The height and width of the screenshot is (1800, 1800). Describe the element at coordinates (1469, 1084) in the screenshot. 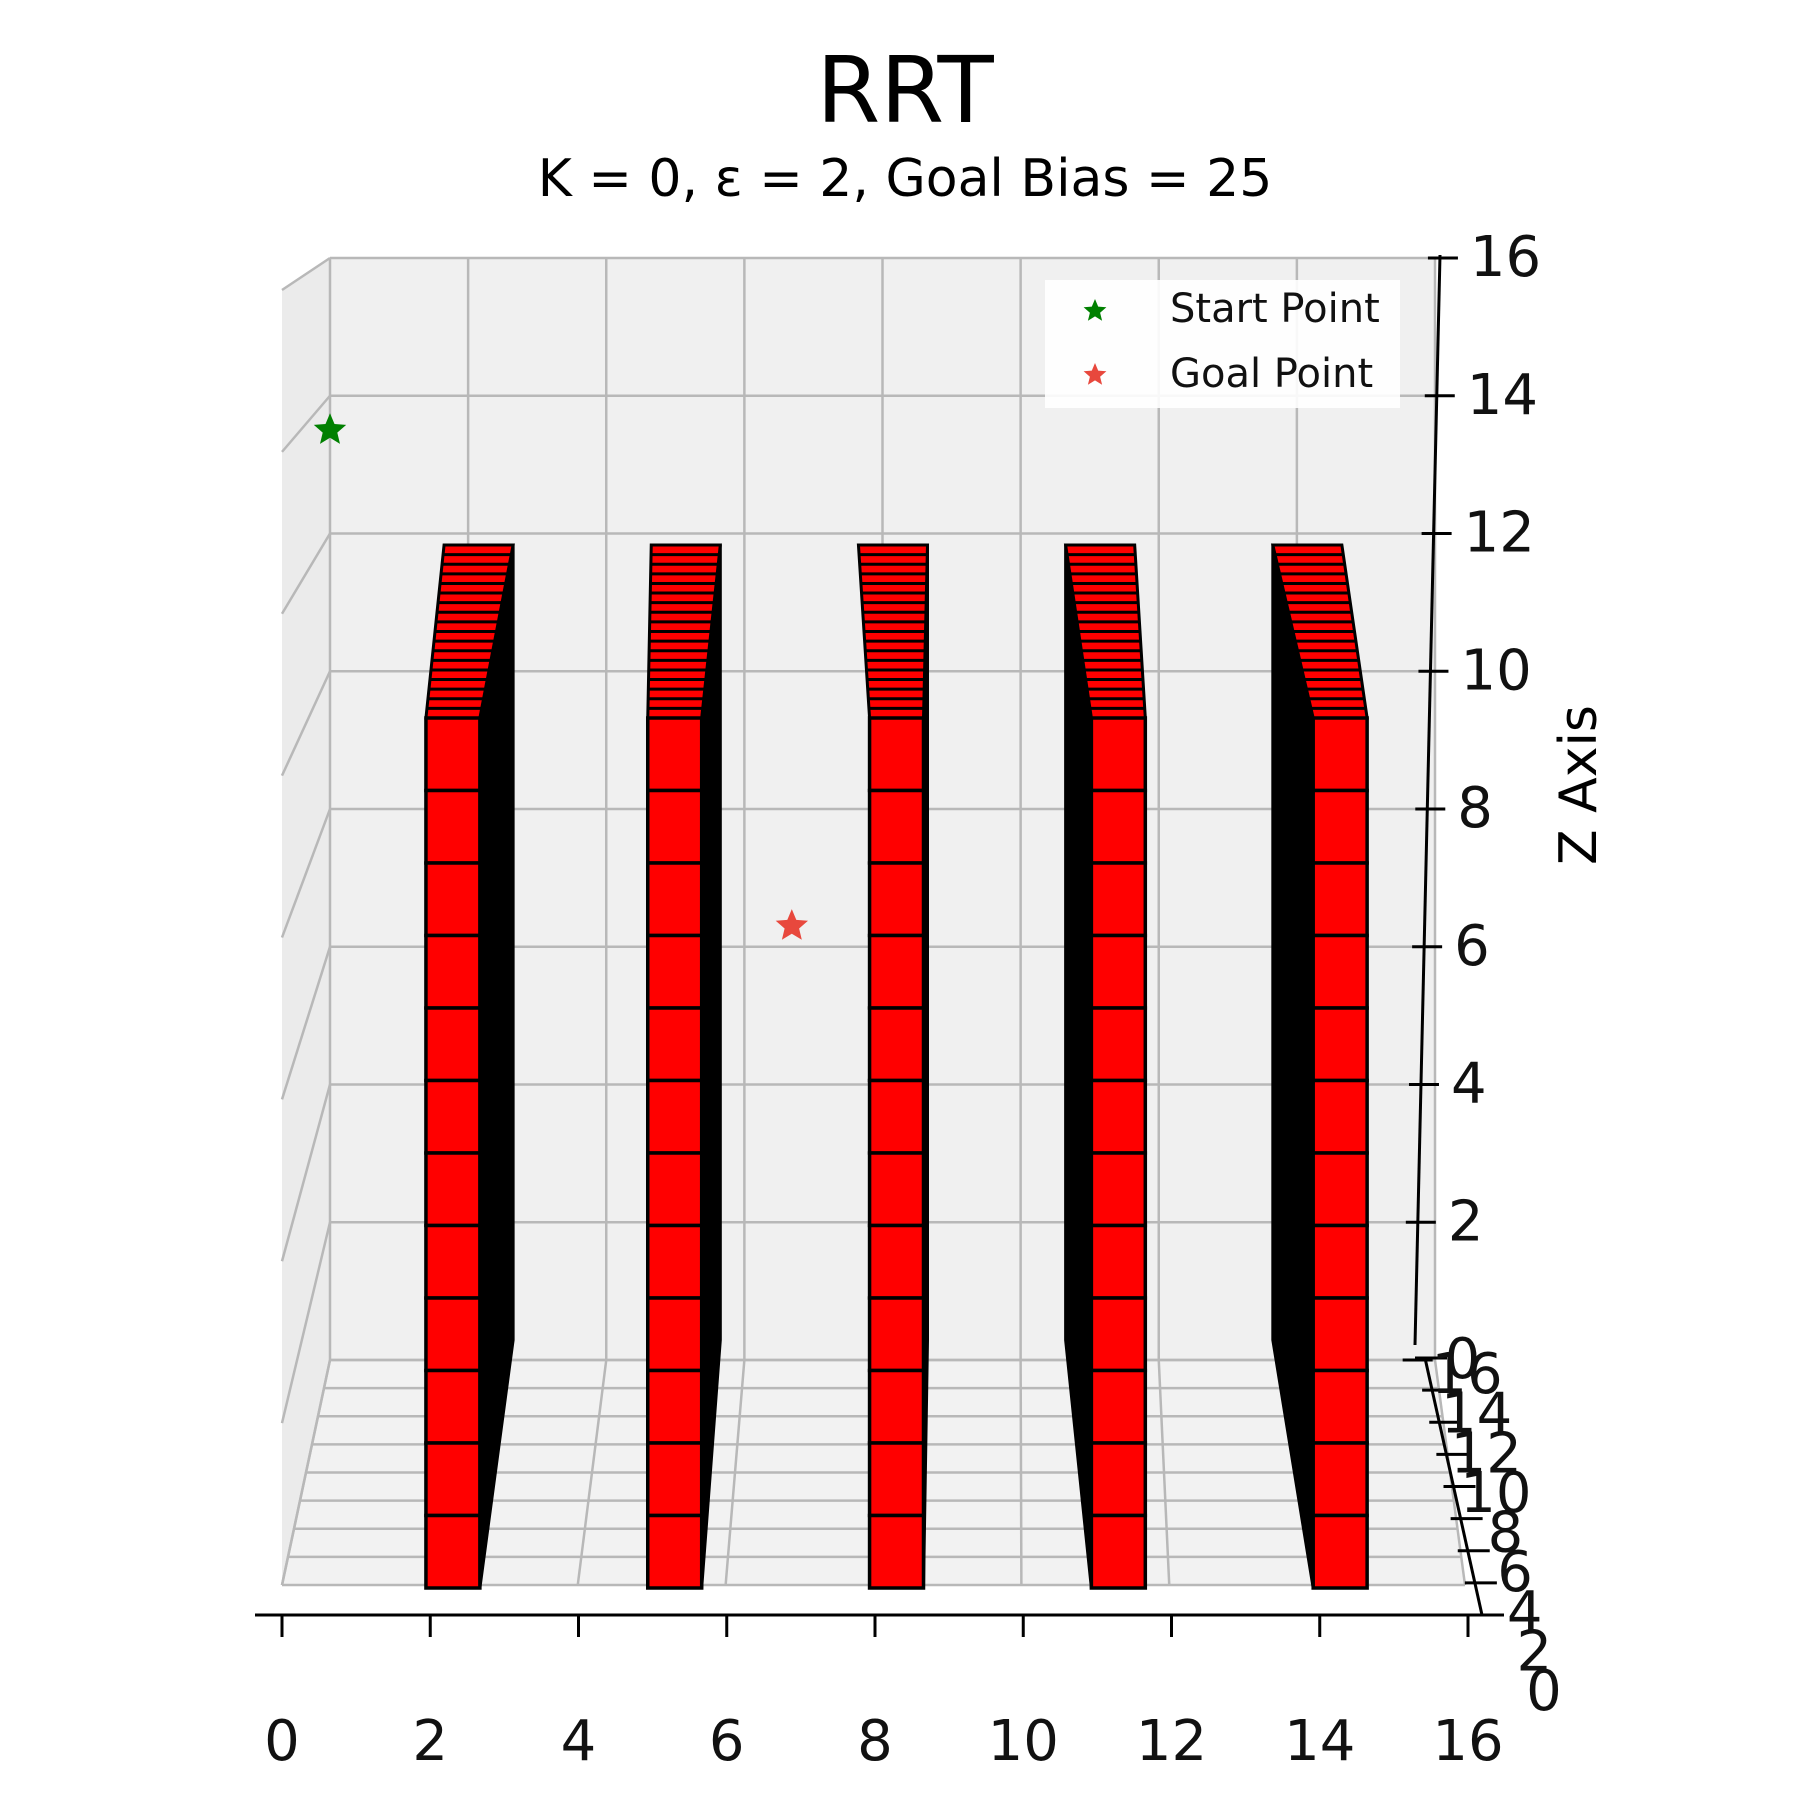

I see `z-tick-label: 4` at that location.